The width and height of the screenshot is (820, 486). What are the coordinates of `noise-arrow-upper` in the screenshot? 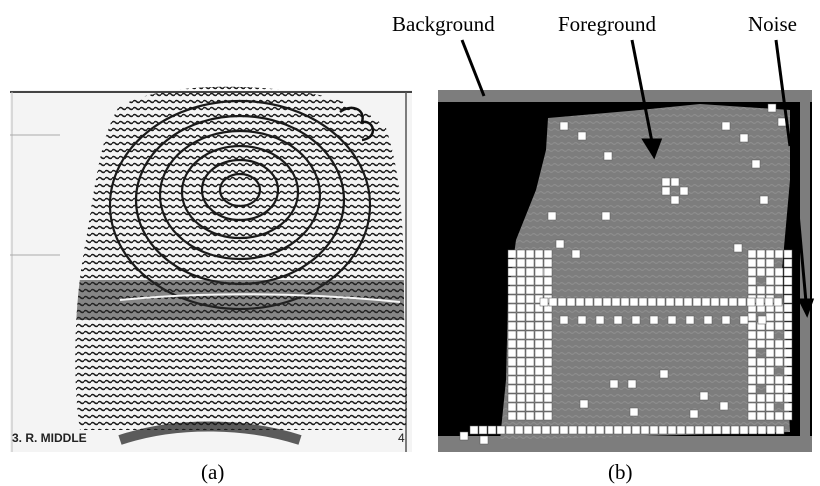 It's located at (783, 93).